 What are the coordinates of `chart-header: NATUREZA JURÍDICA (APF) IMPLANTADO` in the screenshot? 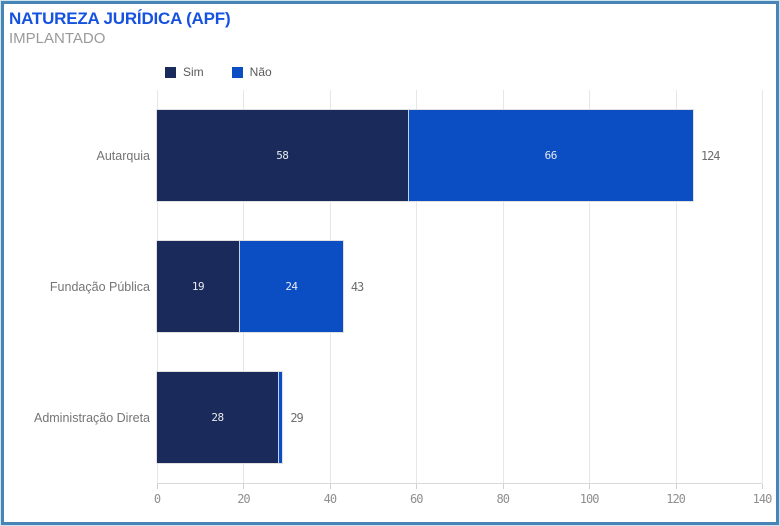 It's located at (120, 28).